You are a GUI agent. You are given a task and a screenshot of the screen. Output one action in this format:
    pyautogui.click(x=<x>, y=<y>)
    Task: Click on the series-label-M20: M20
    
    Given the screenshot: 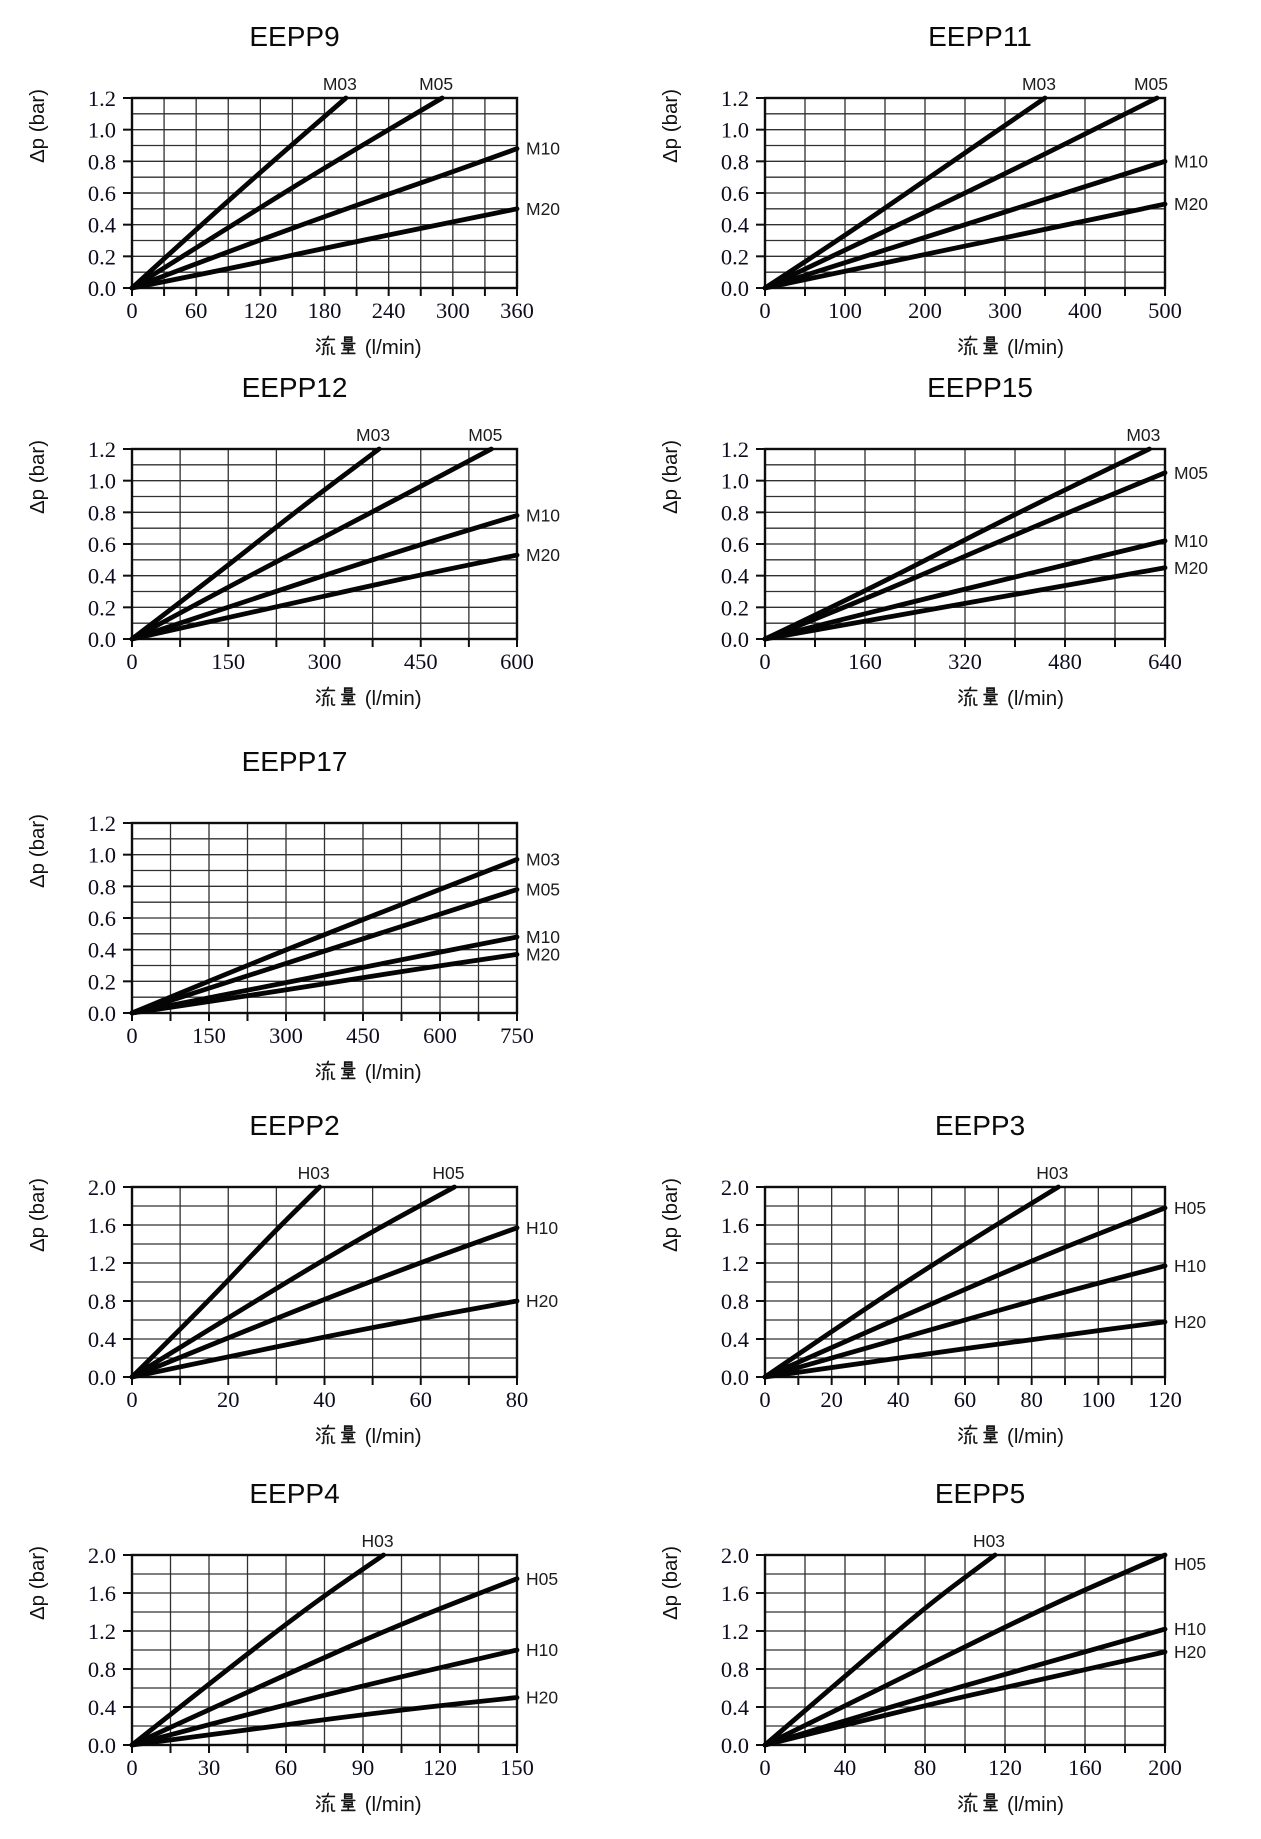 What is the action you would take?
    pyautogui.click(x=1191, y=204)
    